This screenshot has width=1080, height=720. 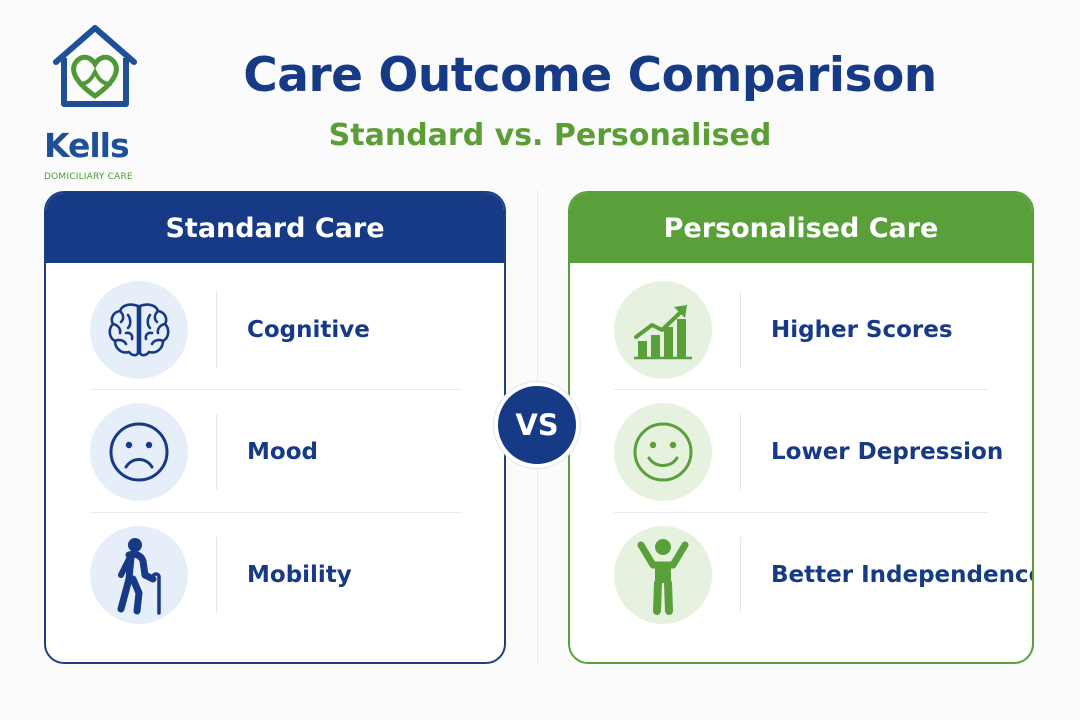 I want to click on standard-row-mobility: Mobility, so click(x=221, y=575).